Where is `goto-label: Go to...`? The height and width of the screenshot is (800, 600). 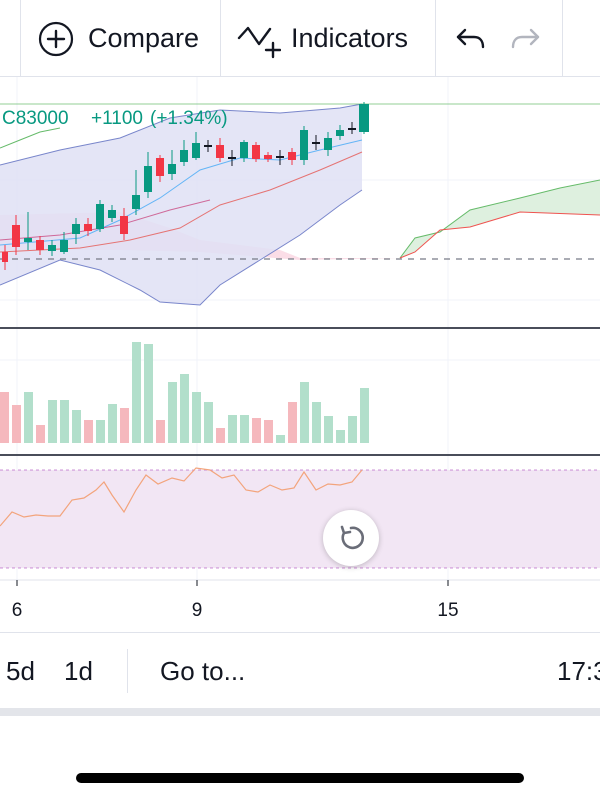 goto-label: Go to... is located at coordinates (203, 670).